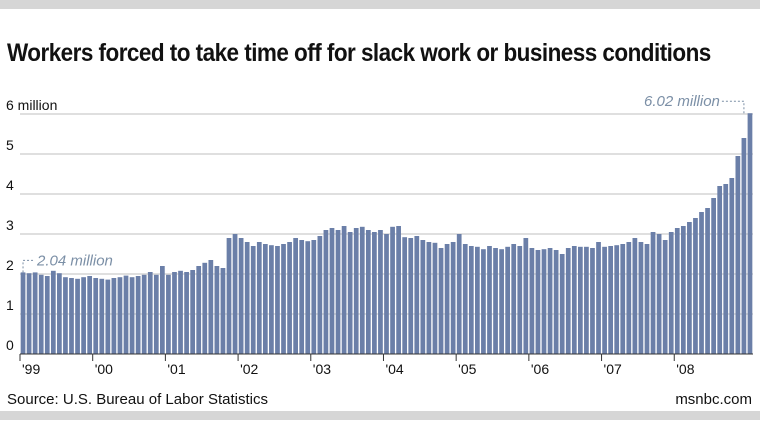 The width and height of the screenshot is (760, 429). Describe the element at coordinates (31, 105) in the screenshot. I see `y-tick-label: 6 million` at that location.